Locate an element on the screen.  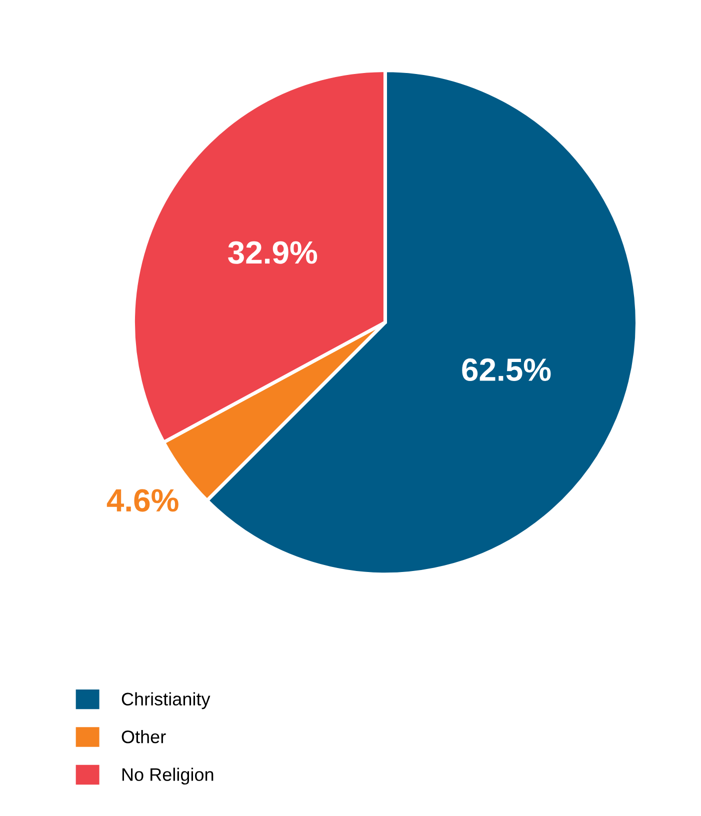
data-label: 4.6% is located at coordinates (142, 500).